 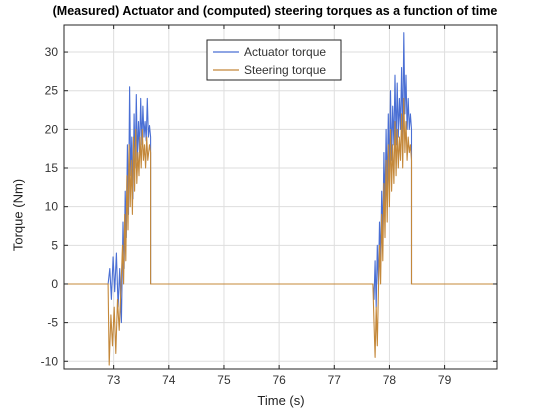 I want to click on y-tick-label: 25, so click(x=52, y=91).